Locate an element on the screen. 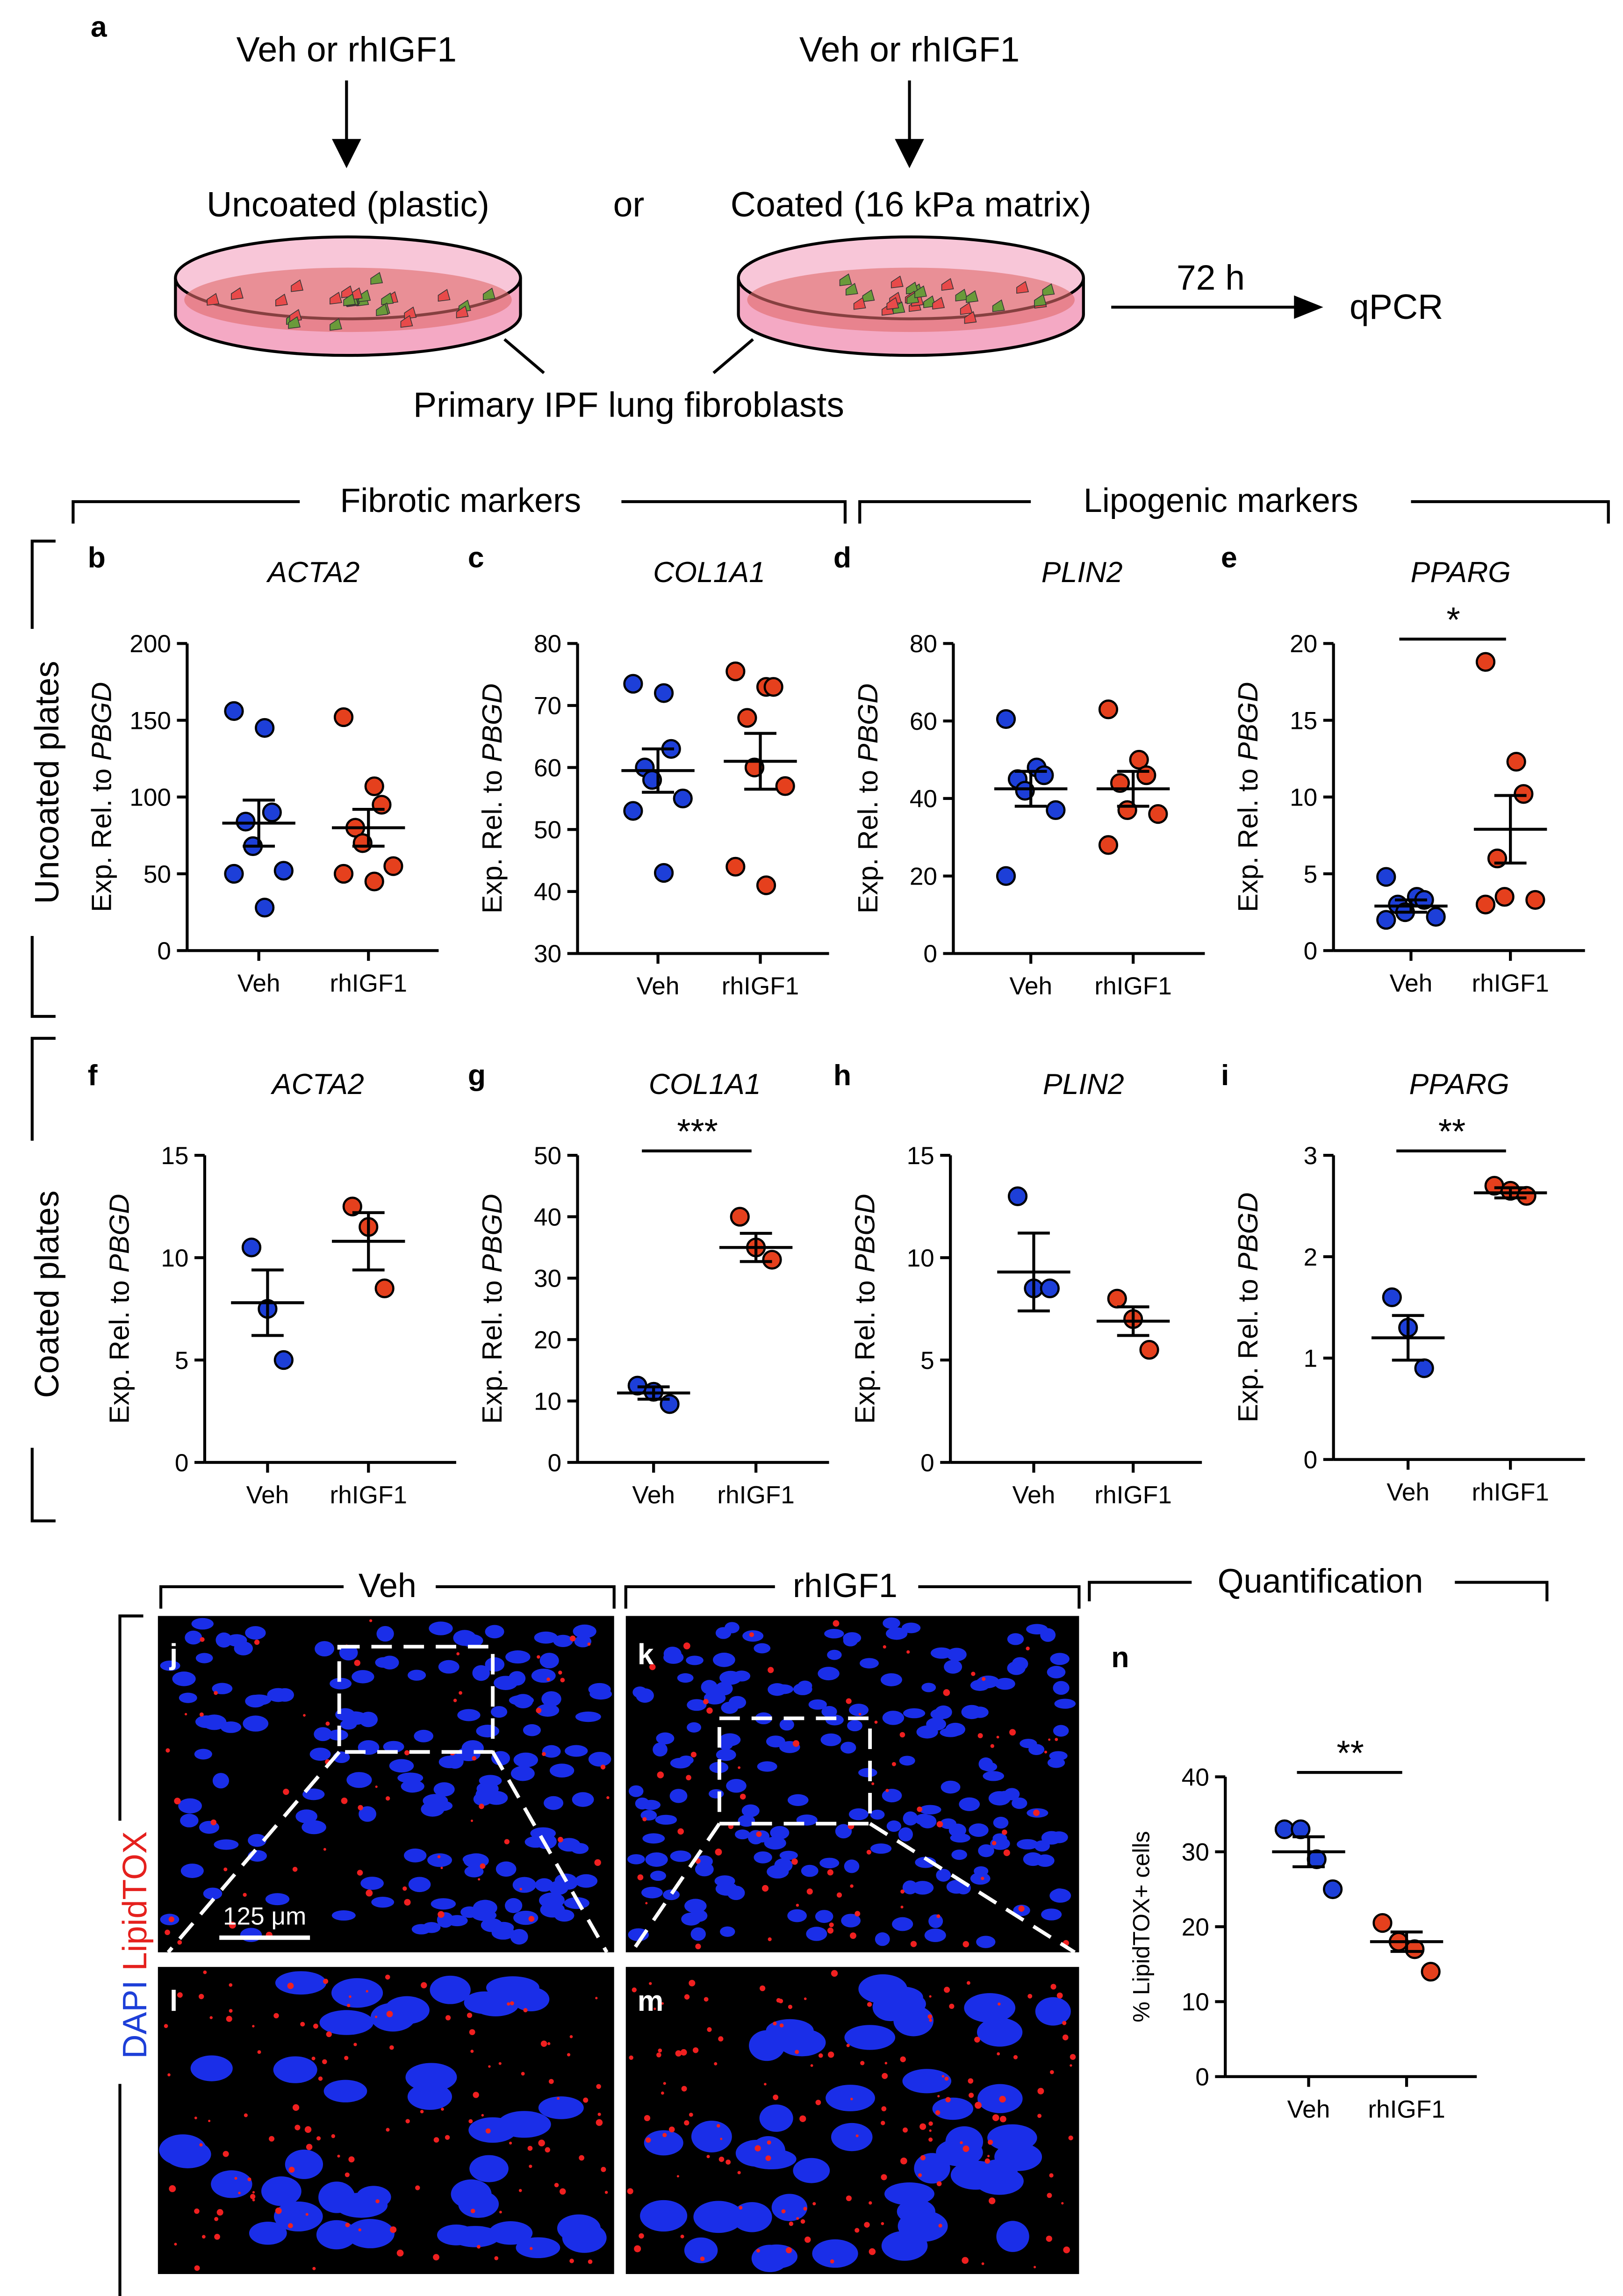 This screenshot has width=1623, height=2296. y-tick-label: 3 is located at coordinates (1311, 1156).